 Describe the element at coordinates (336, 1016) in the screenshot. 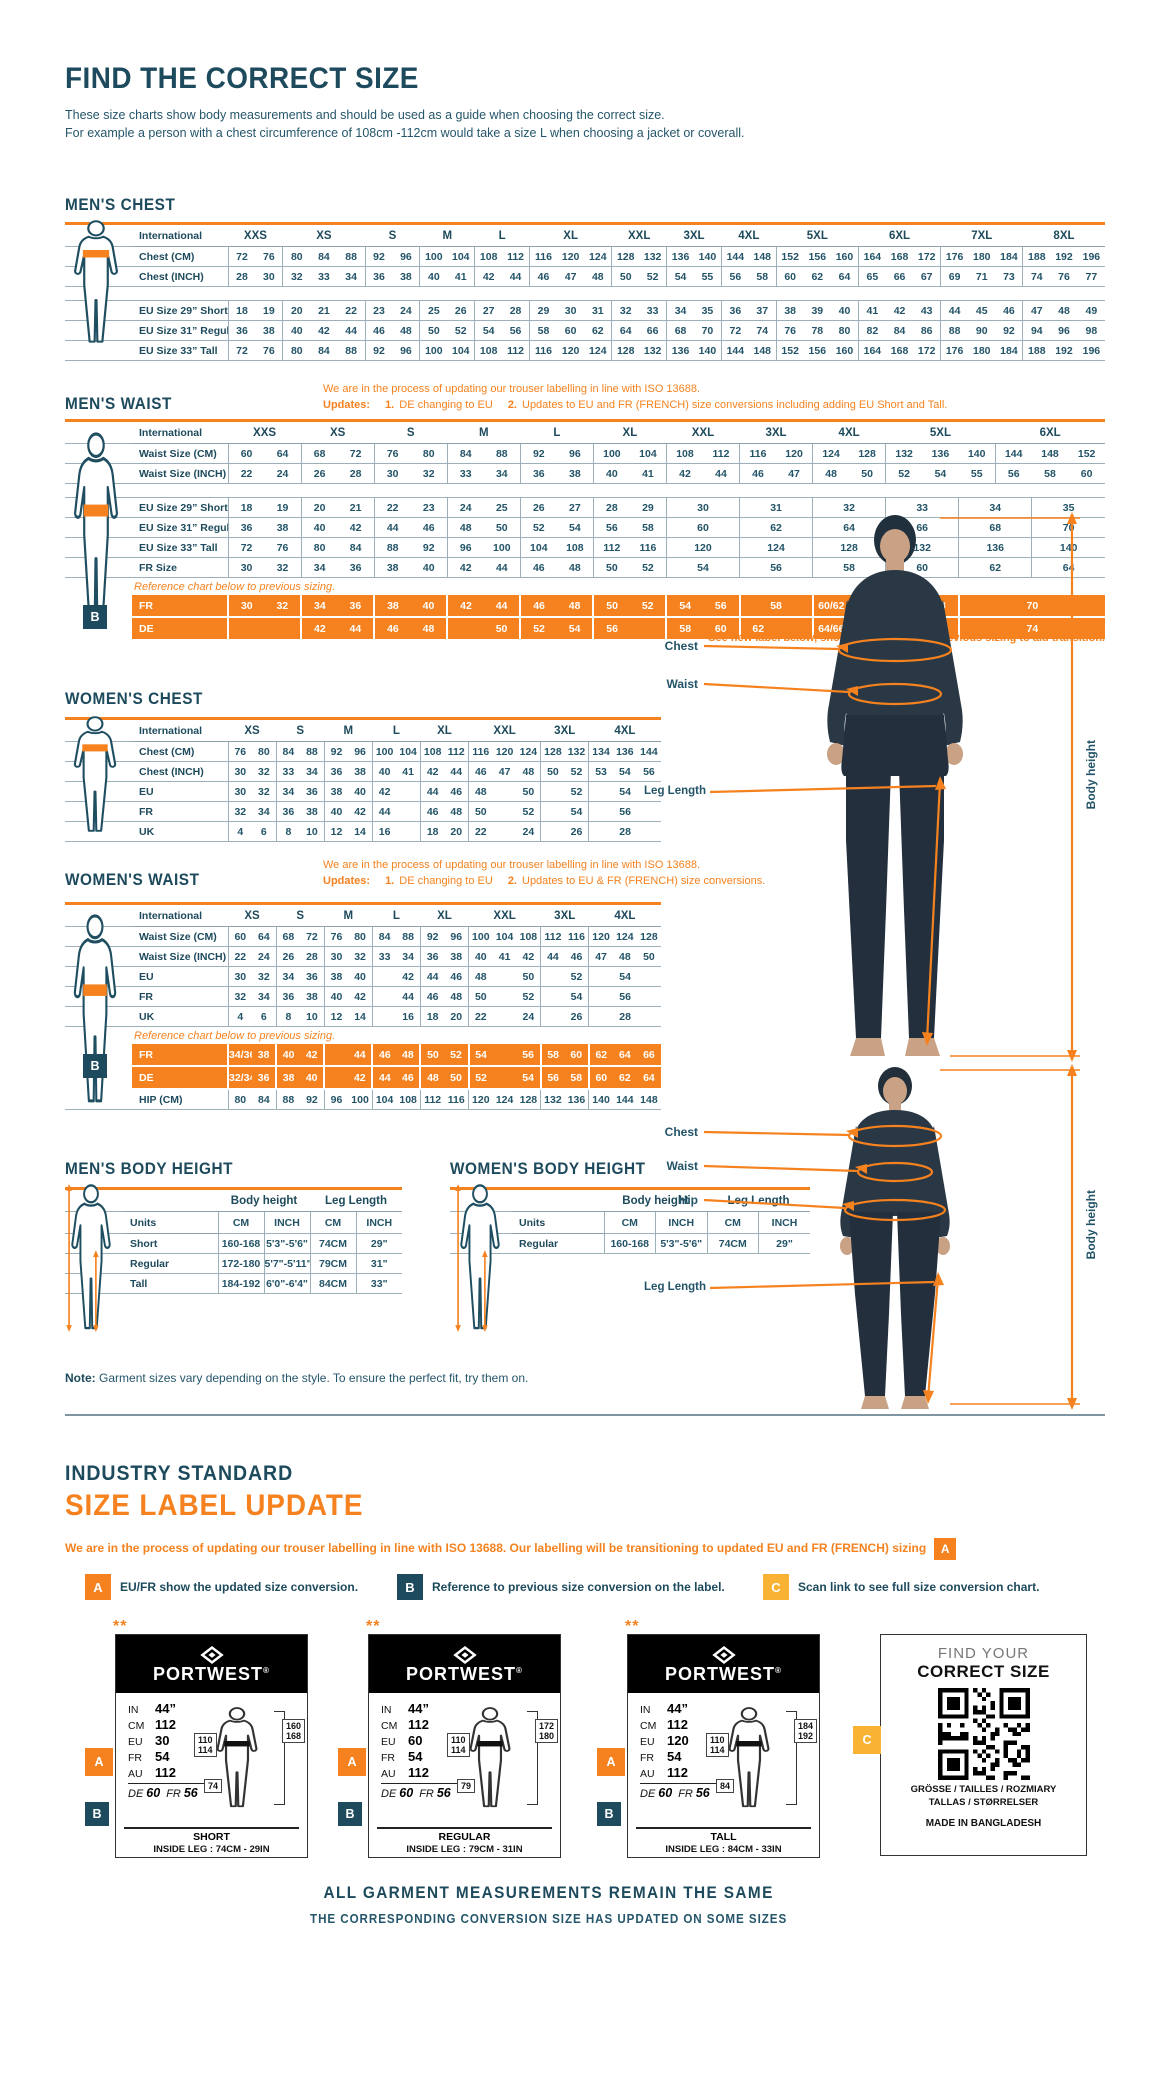

I see `size-value: 12` at that location.